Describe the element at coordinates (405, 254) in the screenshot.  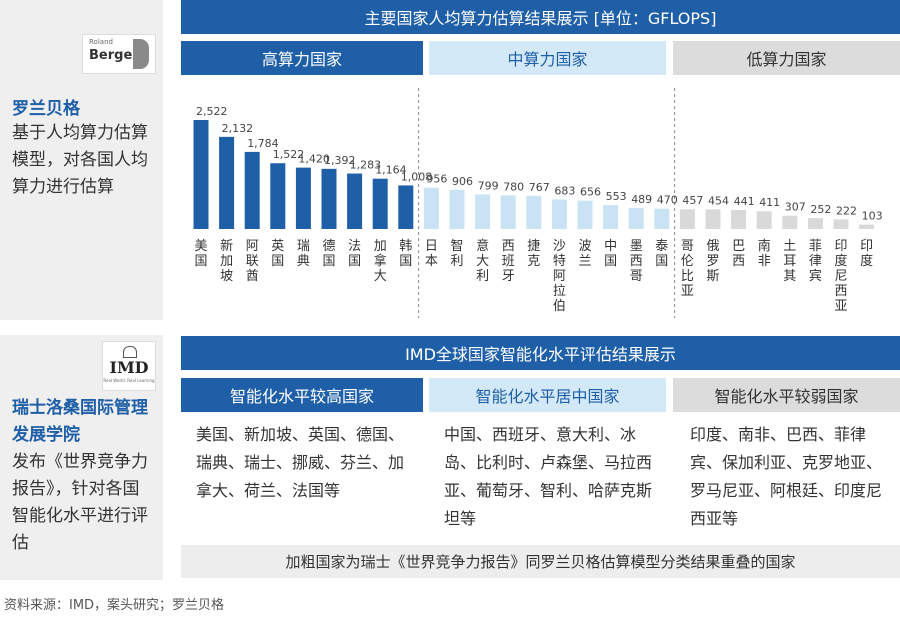
I see `category-label: 韩国` at that location.